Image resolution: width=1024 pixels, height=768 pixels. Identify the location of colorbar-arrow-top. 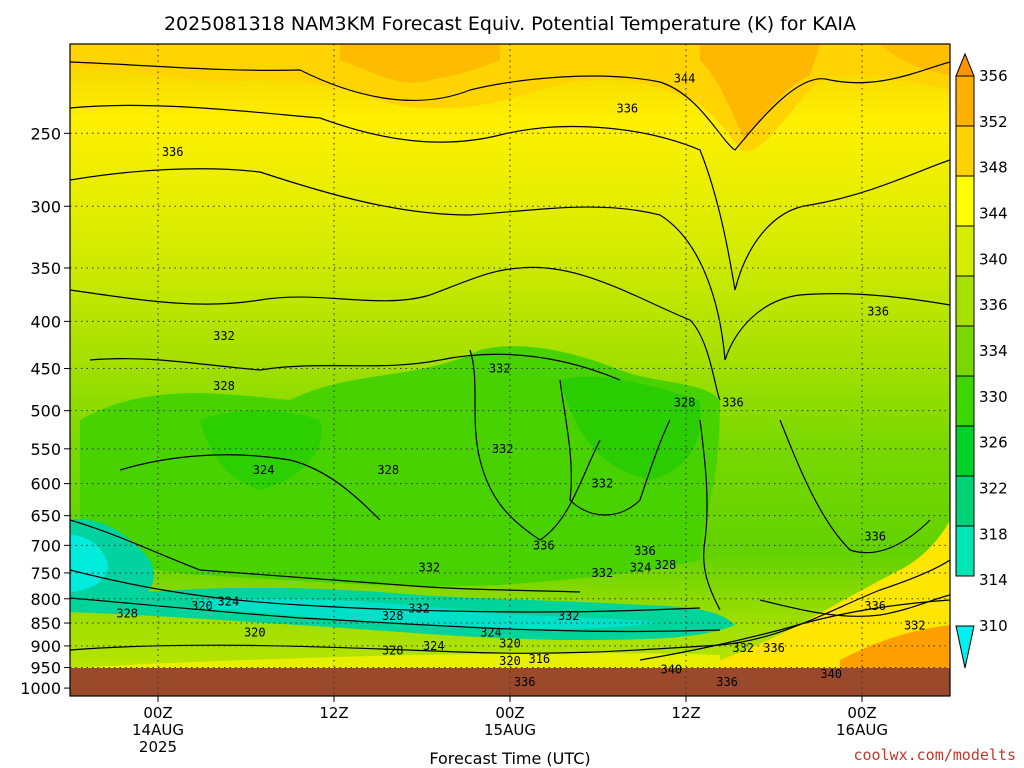
(965, 64).